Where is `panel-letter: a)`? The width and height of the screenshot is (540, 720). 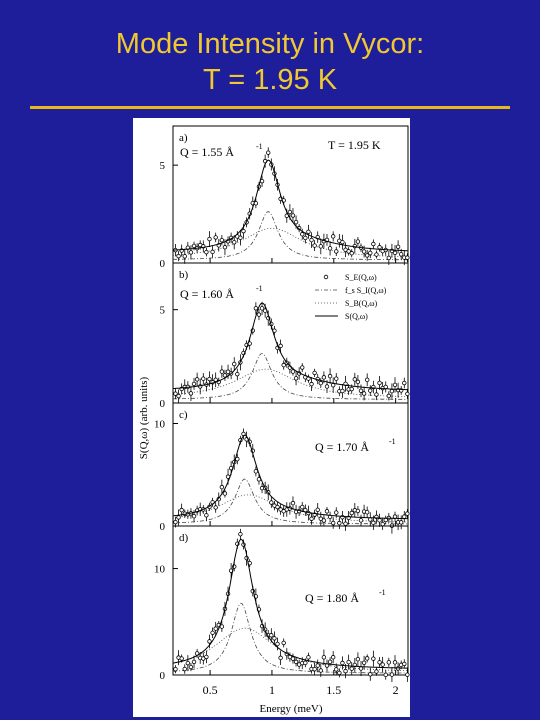
panel-letter: a) is located at coordinates (183, 138).